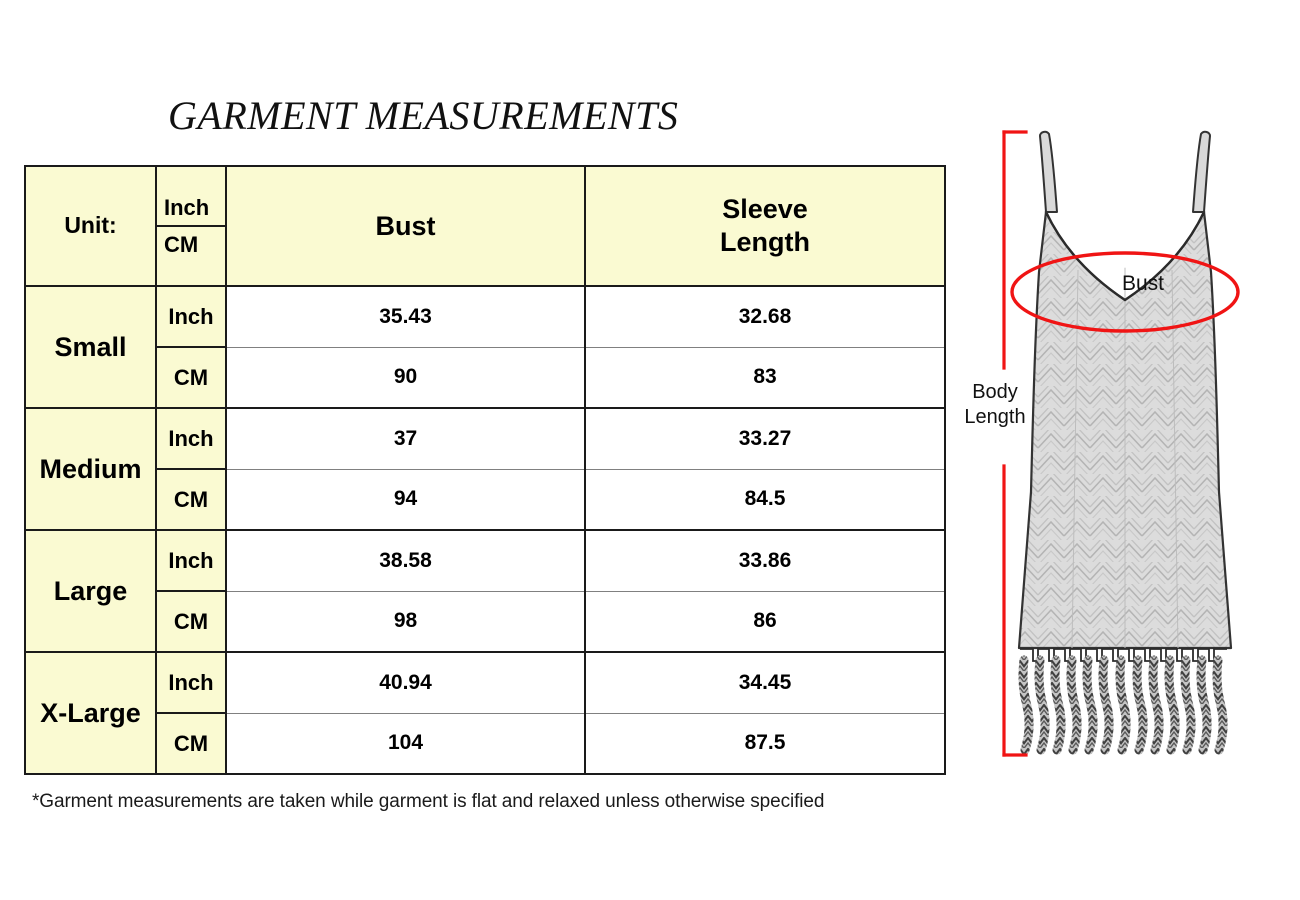 Image resolution: width=1300 pixels, height=900 pixels. What do you see at coordinates (405, 316) in the screenshot?
I see `value-bust-small-inch: 35.43` at bounding box center [405, 316].